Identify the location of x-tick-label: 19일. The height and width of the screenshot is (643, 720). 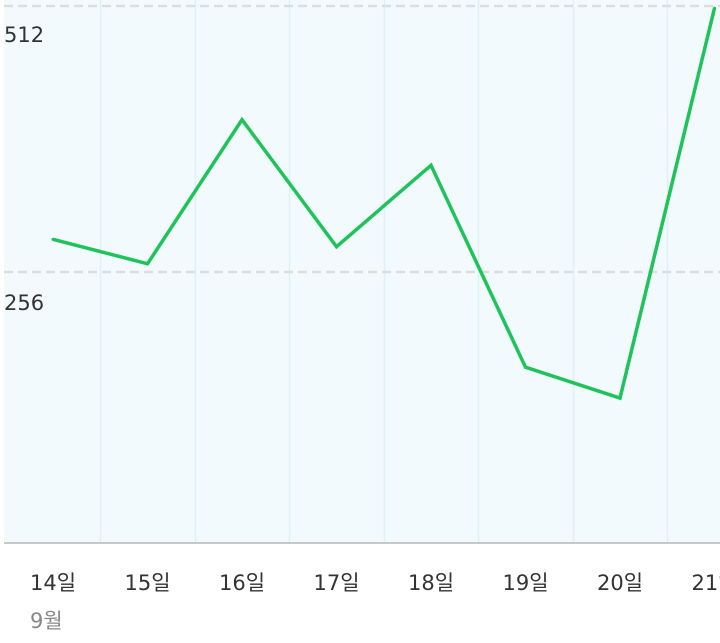
(525, 583).